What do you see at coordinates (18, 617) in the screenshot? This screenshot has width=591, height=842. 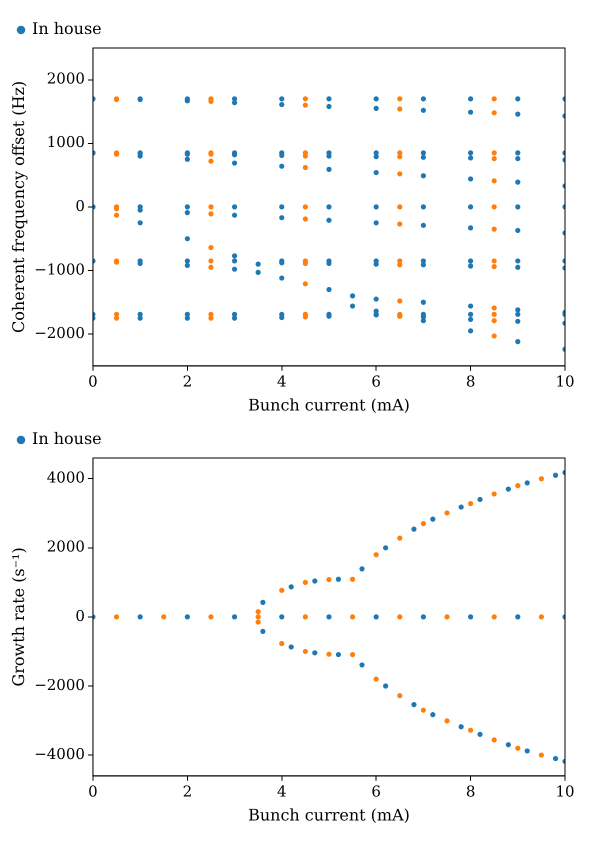 I see `y-axis-title: Growth rate (s⁻¹)` at bounding box center [18, 617].